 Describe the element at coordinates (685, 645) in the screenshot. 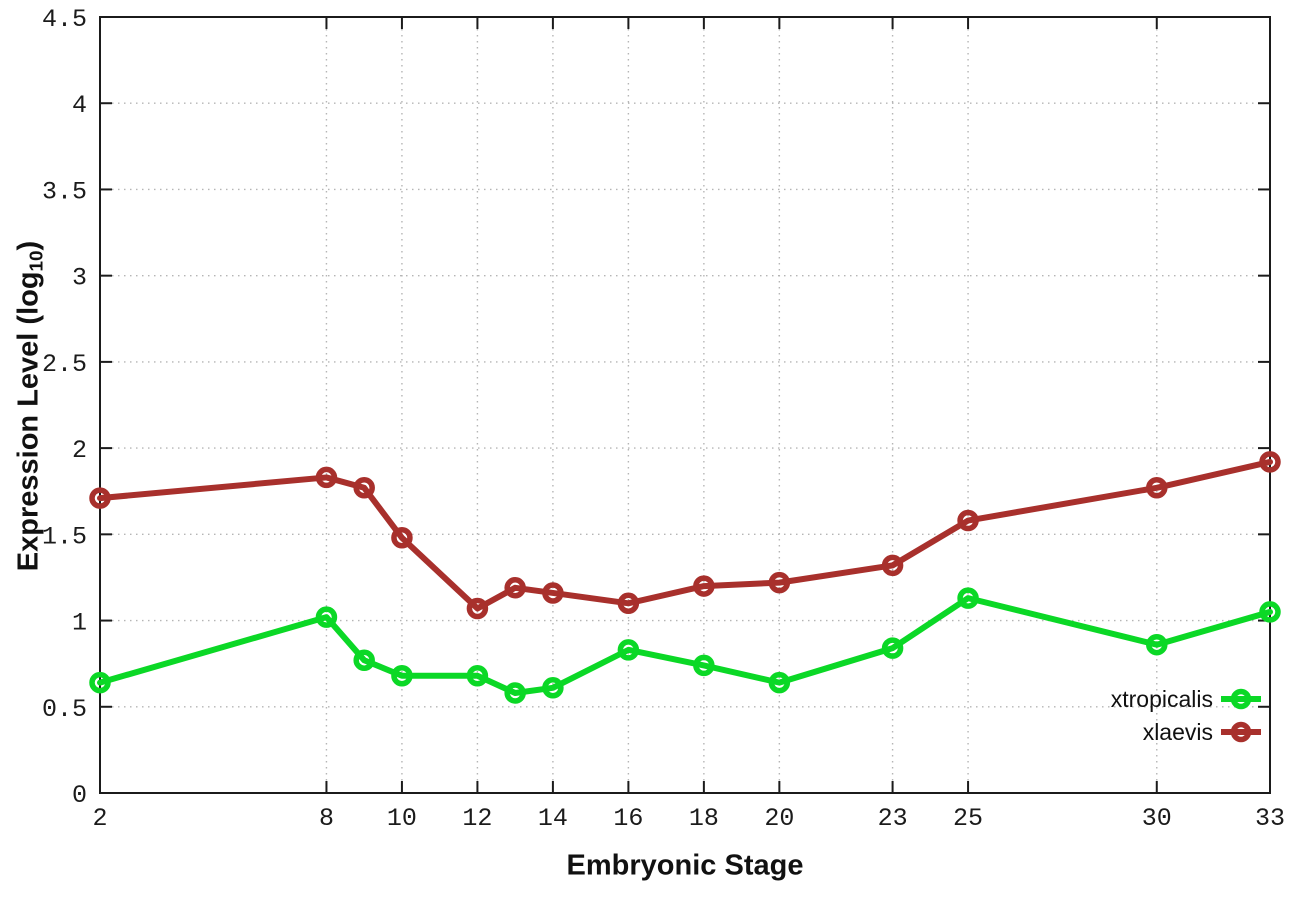

I see `series-line-xtropicalis` at that location.